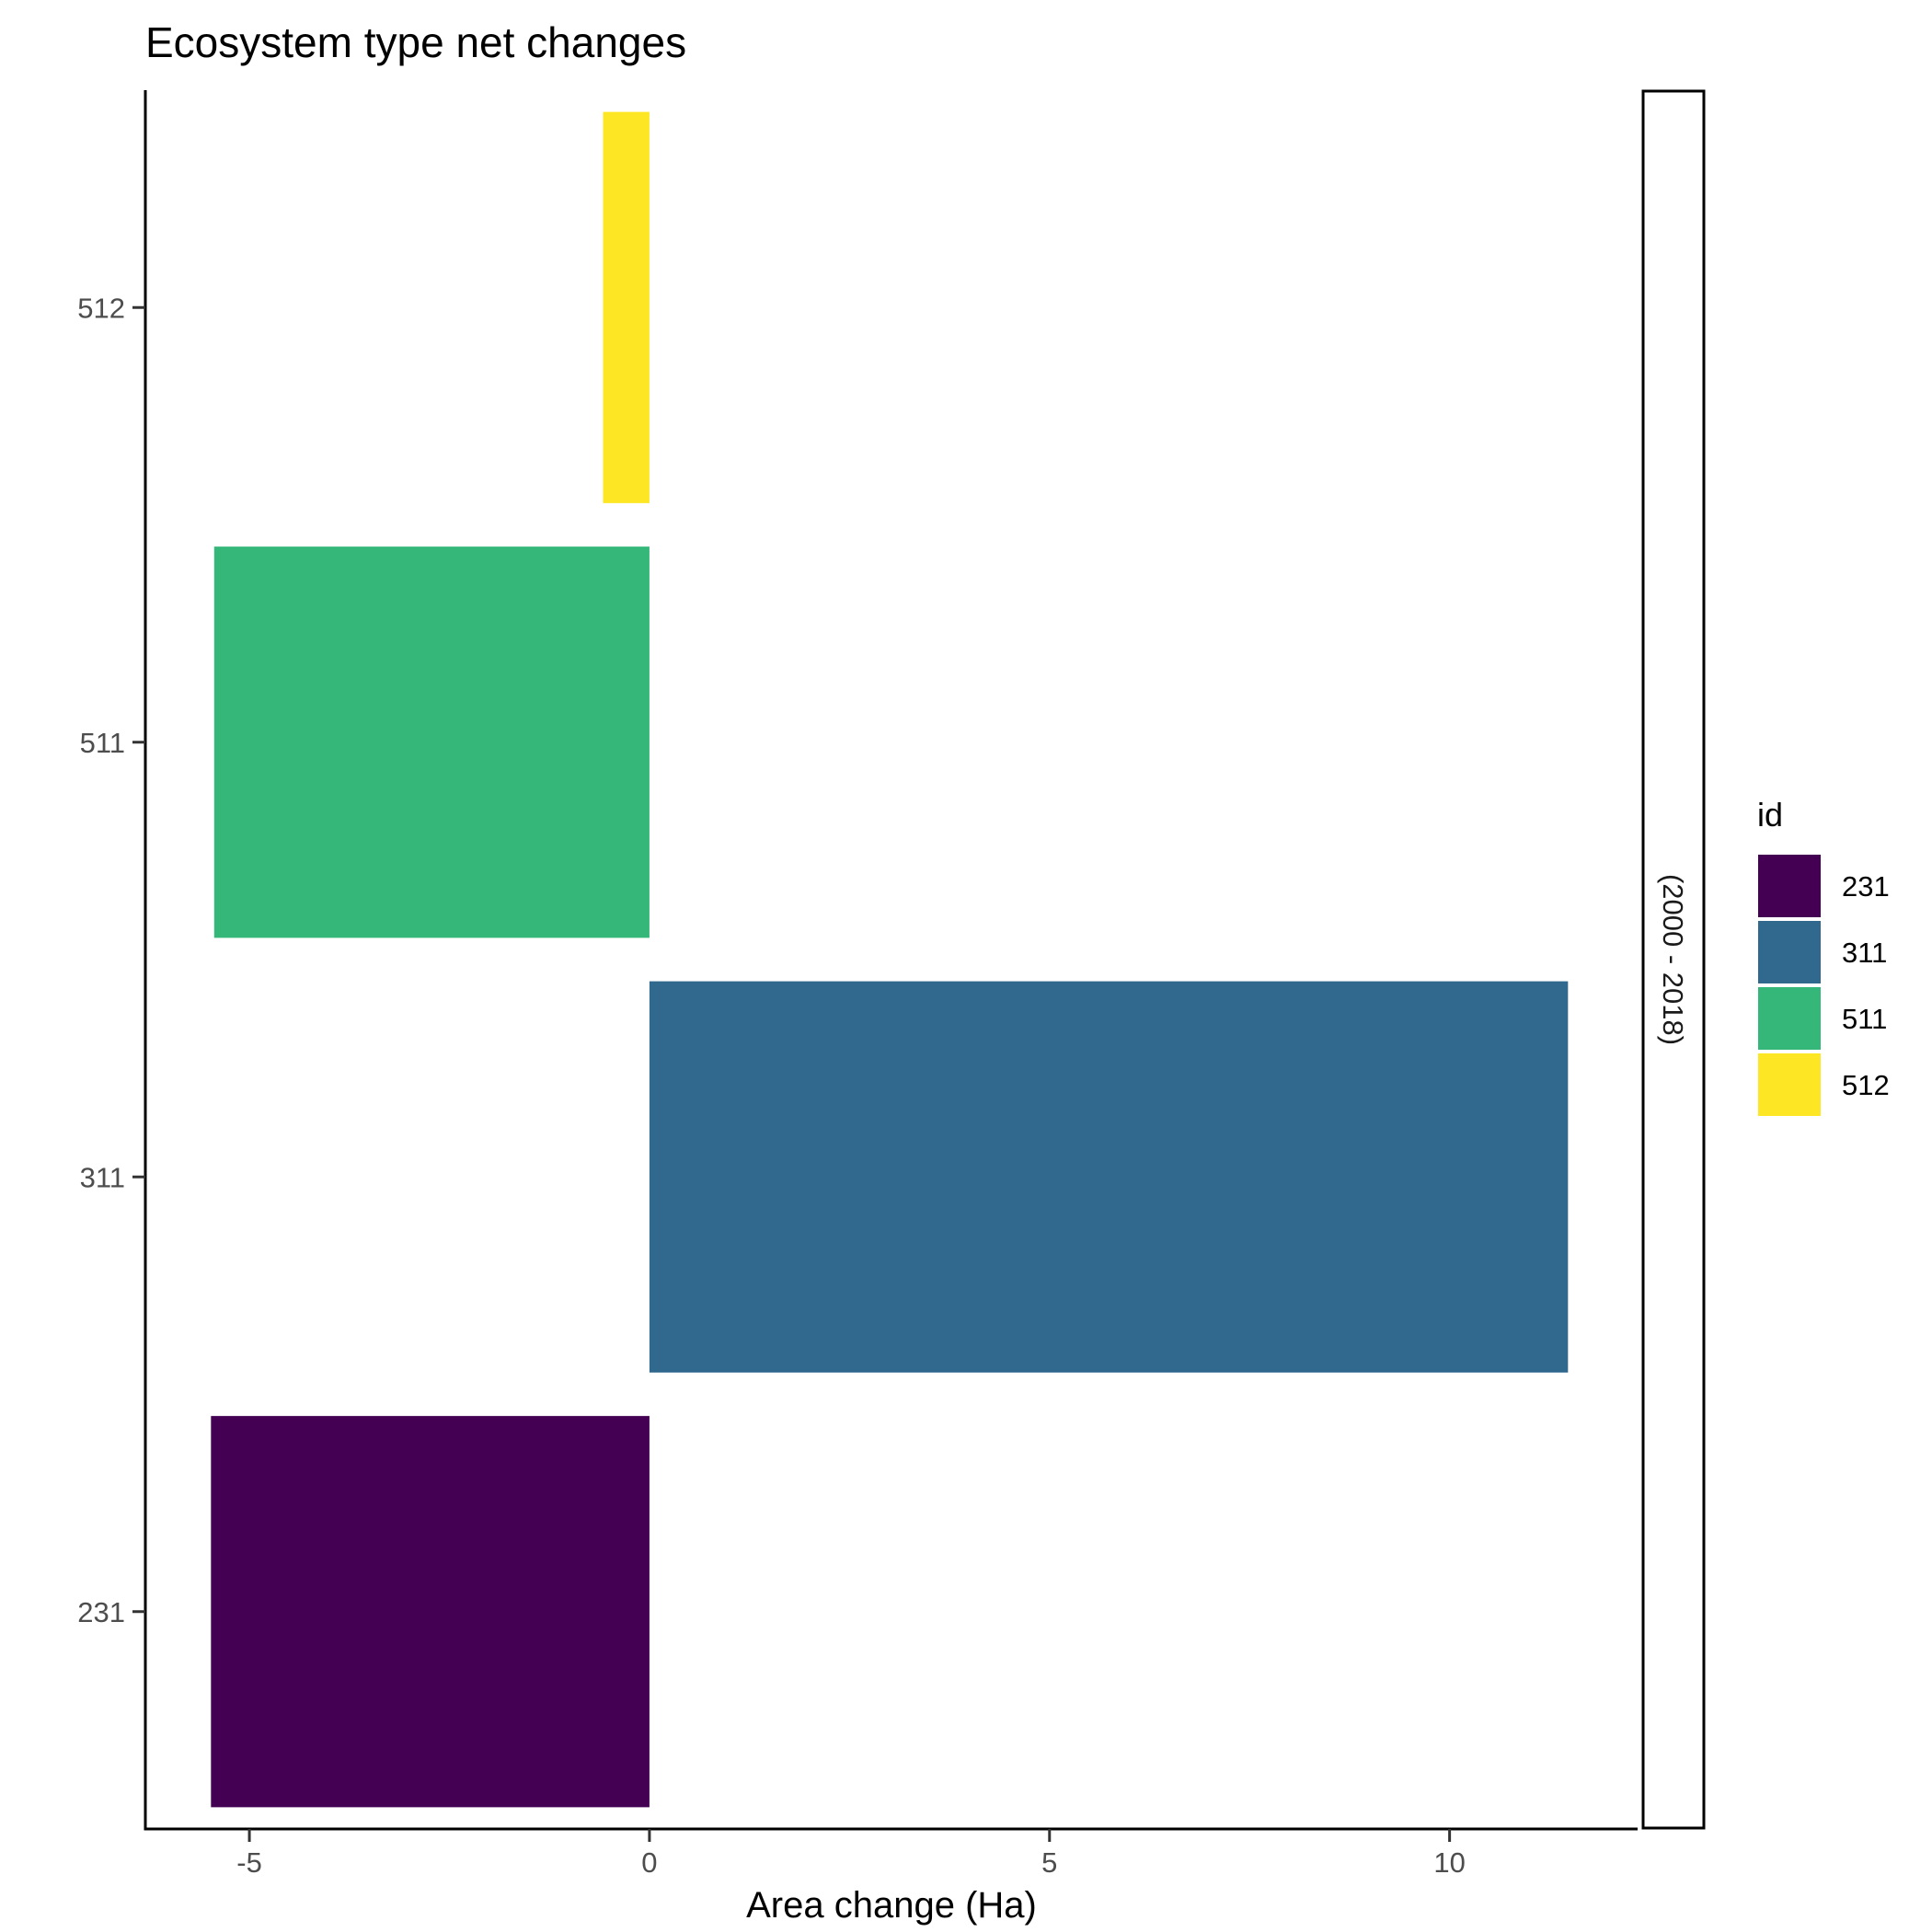  What do you see at coordinates (1770, 815) in the screenshot?
I see `legend-title: id` at bounding box center [1770, 815].